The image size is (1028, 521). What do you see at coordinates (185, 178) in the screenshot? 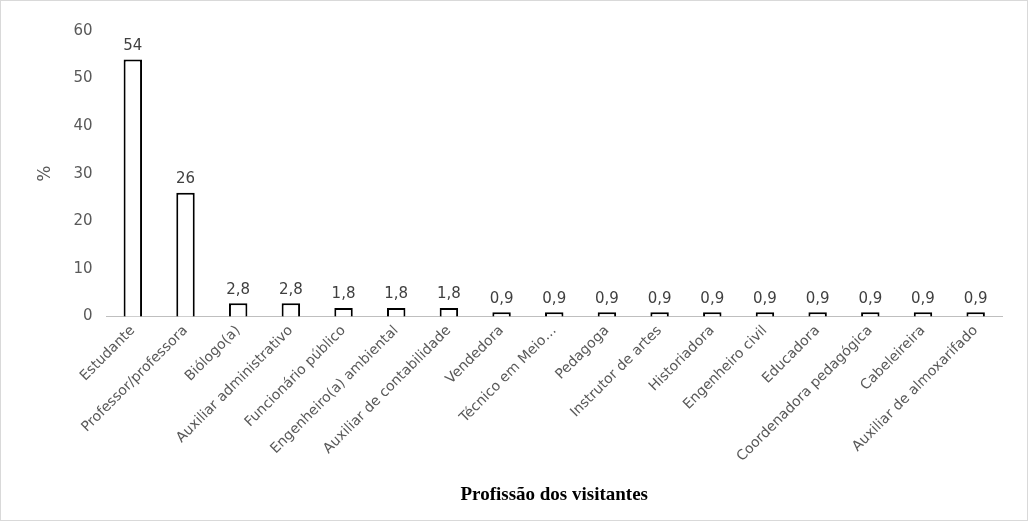
I see `data-label: 26` at bounding box center [185, 178].